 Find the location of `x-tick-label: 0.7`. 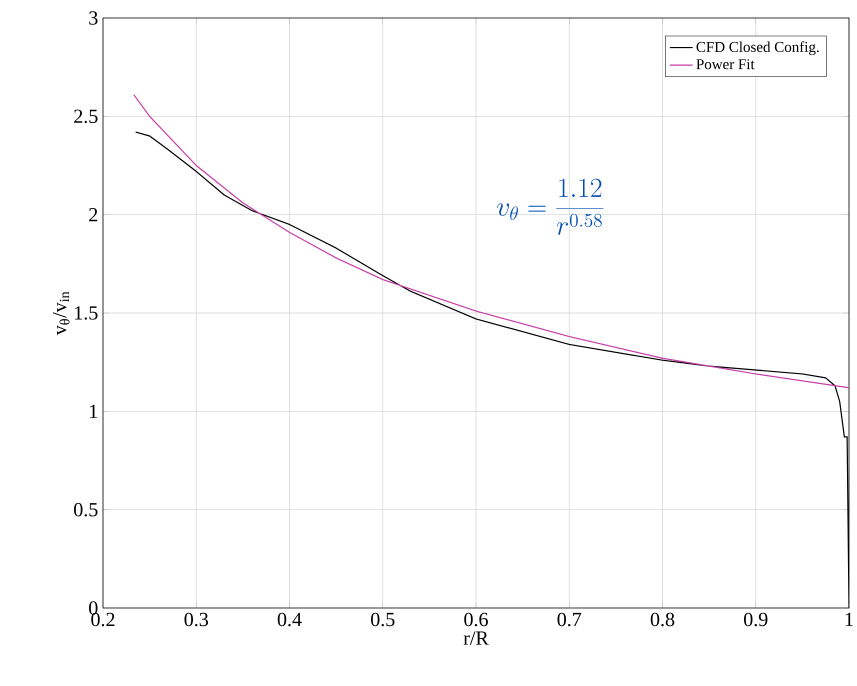

x-tick-label: 0.7 is located at coordinates (570, 619).